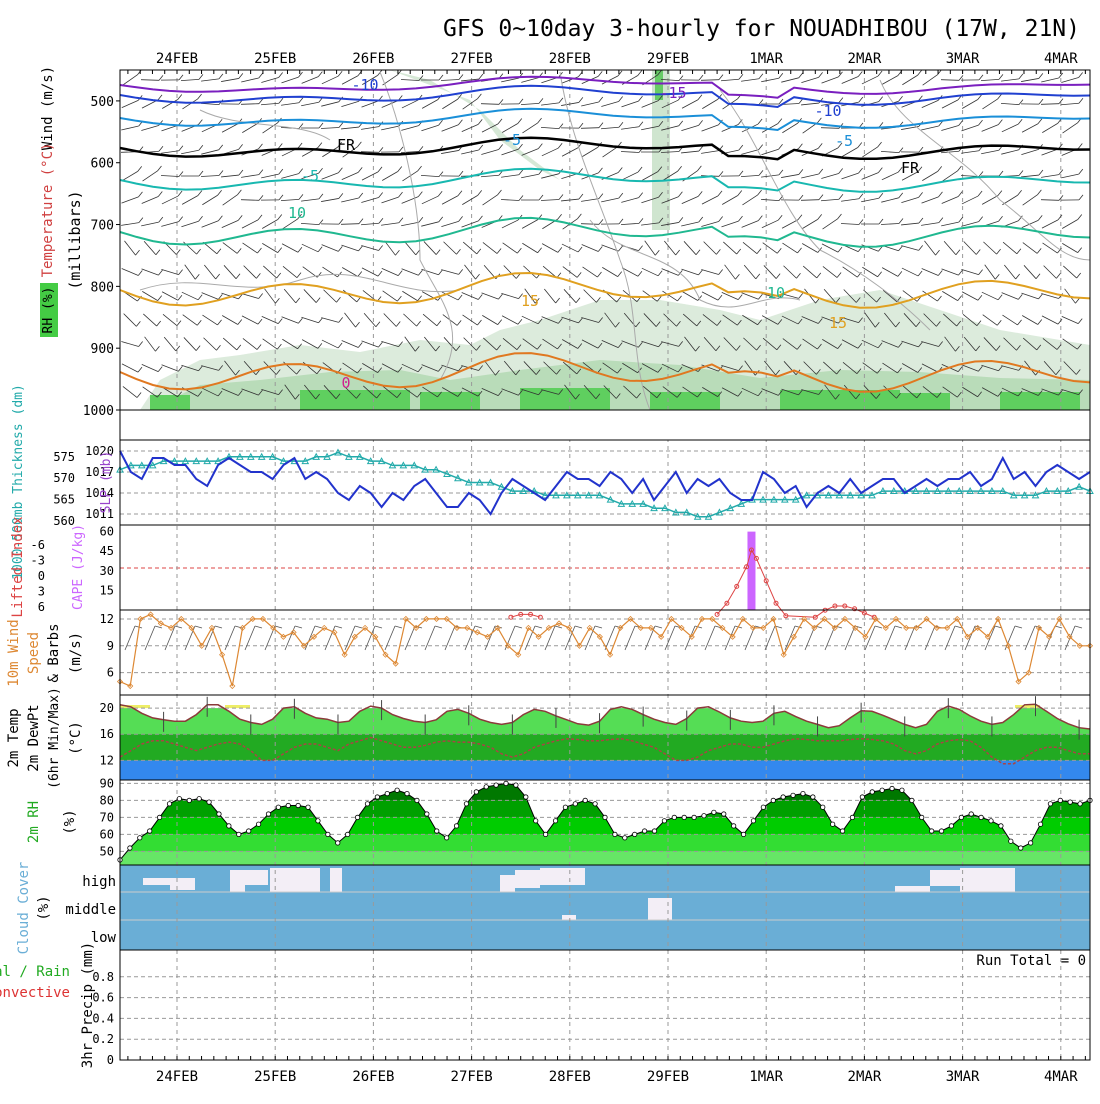 This screenshot has height=1104, width=1100. Describe the element at coordinates (64, 500) in the screenshot. I see `thickness-tick-label: 565` at that location.